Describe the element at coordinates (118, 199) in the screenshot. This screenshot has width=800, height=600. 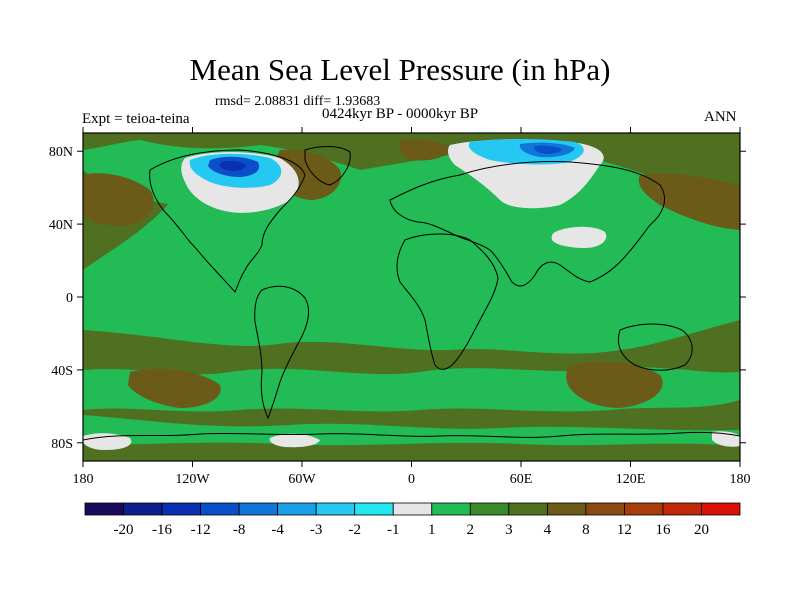
I see `field-brown-ne-pacific` at that location.